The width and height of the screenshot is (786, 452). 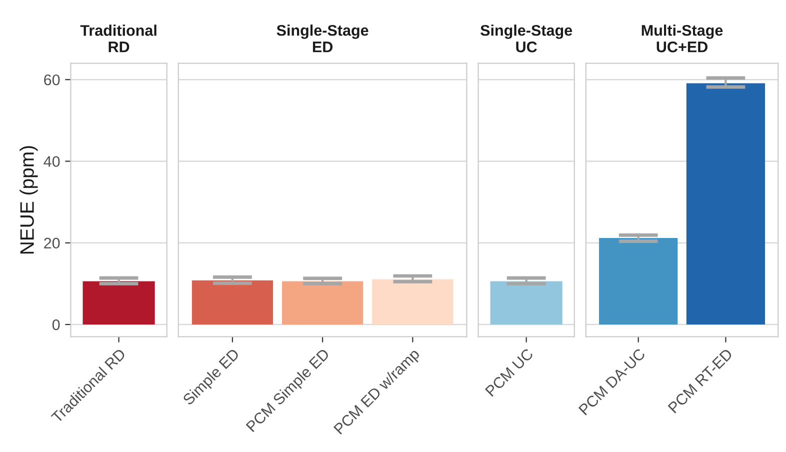 I want to click on y-tick-label: 60, so click(x=52, y=80).